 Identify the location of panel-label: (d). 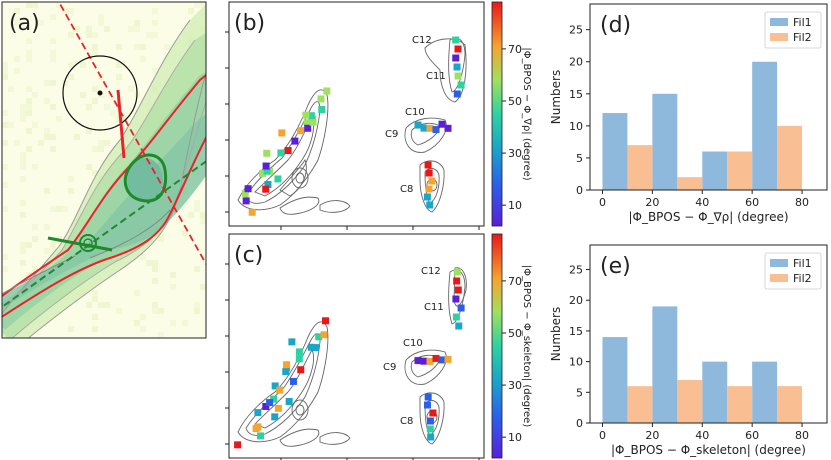
(615, 25).